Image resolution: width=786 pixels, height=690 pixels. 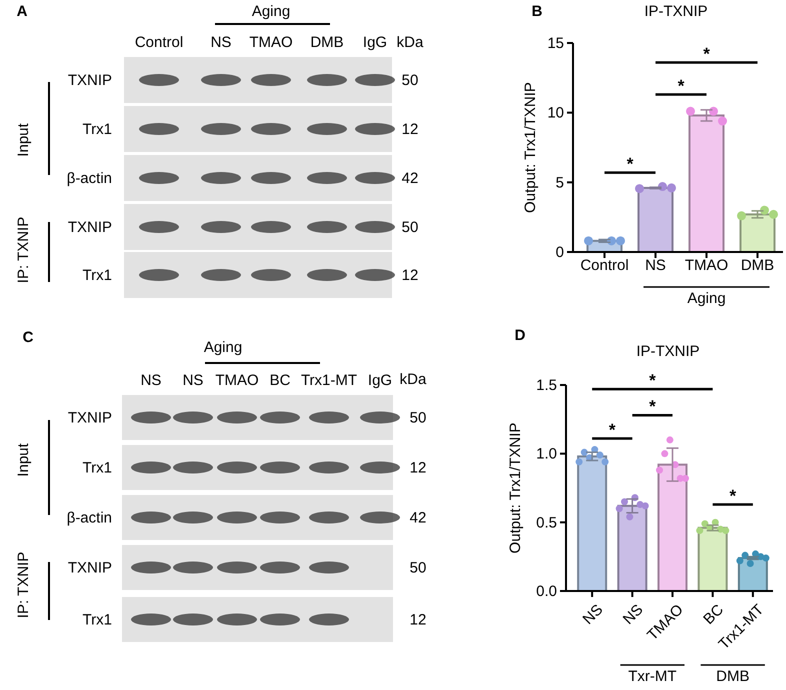 I want to click on category-label: BC, so click(x=280, y=380).